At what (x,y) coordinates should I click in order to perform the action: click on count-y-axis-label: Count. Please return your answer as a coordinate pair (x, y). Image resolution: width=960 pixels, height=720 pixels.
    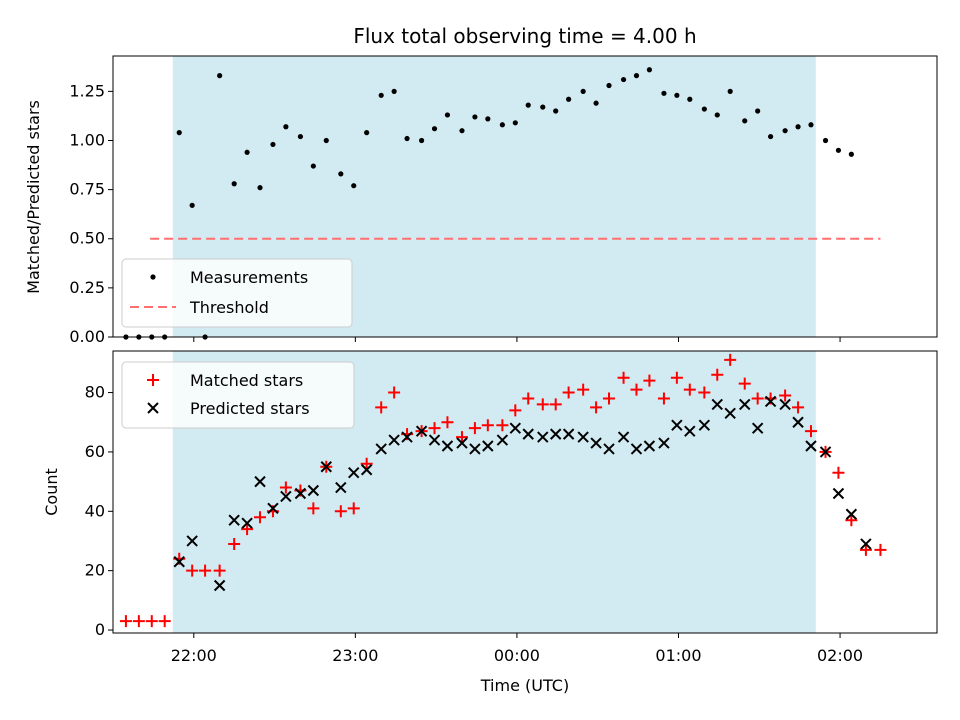
    Looking at the image, I should click on (51, 492).